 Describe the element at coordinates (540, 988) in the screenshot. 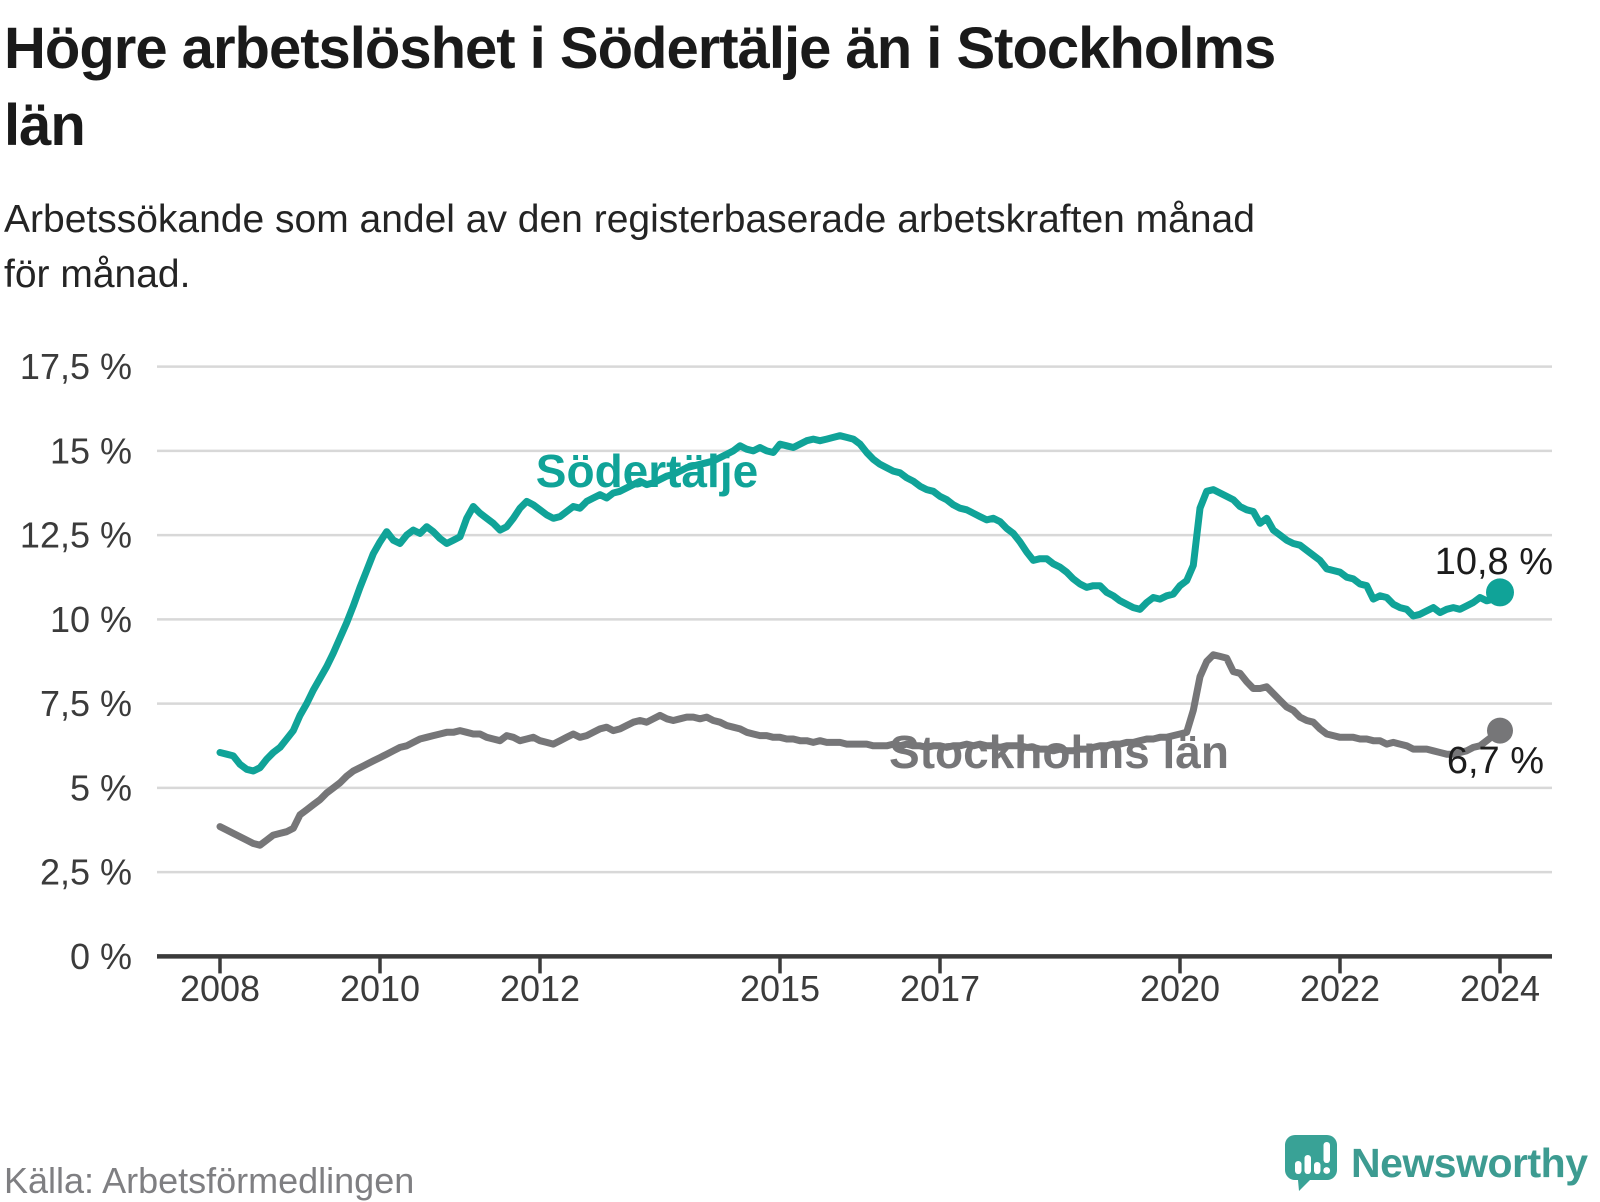

I see `x-axis-tick-label: 2012` at that location.